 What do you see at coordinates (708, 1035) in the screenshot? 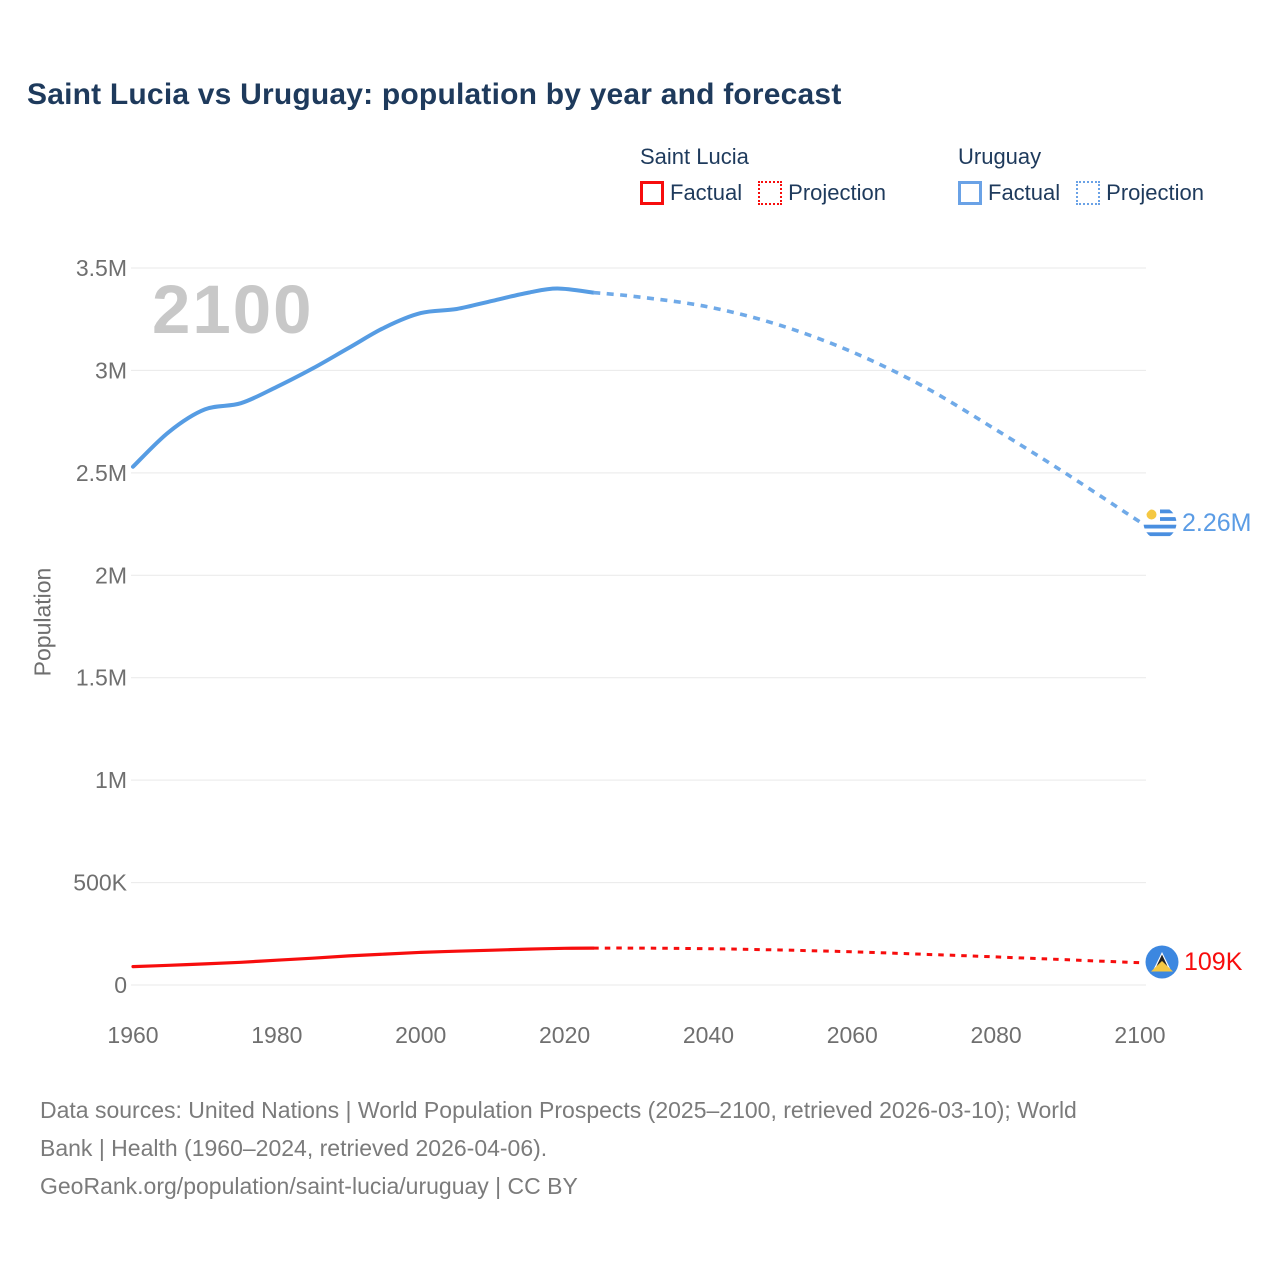
I see `x-tick-label: 2040` at bounding box center [708, 1035].